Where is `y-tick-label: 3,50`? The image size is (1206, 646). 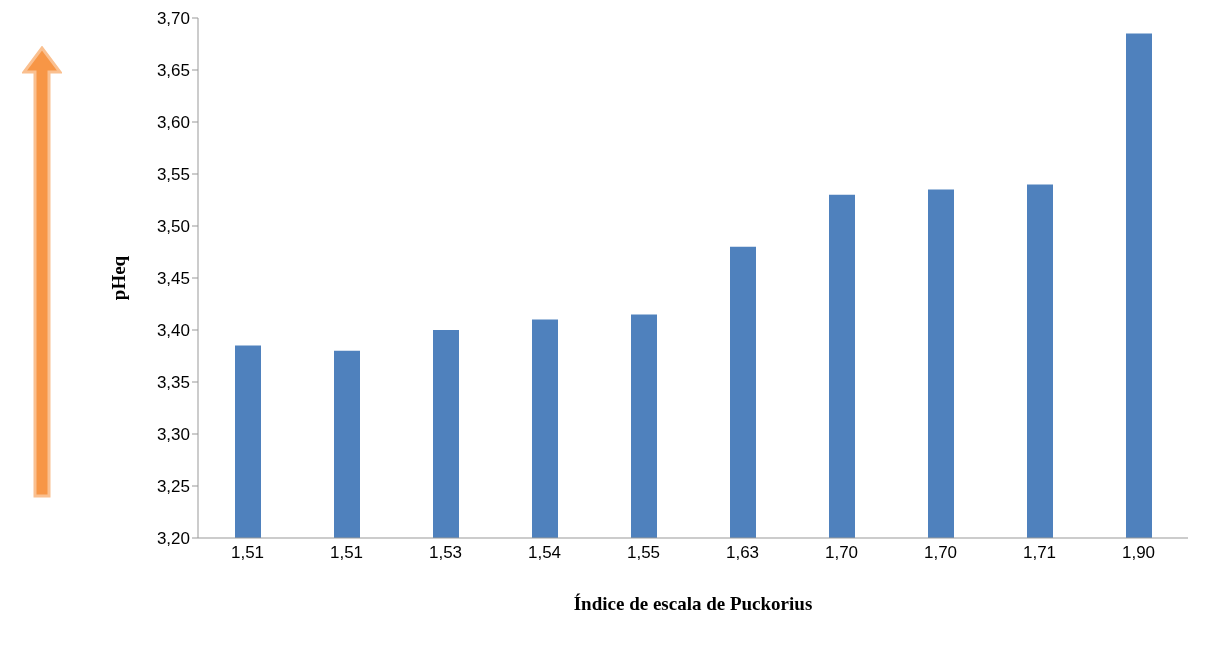 y-tick-label: 3,50 is located at coordinates (173, 227).